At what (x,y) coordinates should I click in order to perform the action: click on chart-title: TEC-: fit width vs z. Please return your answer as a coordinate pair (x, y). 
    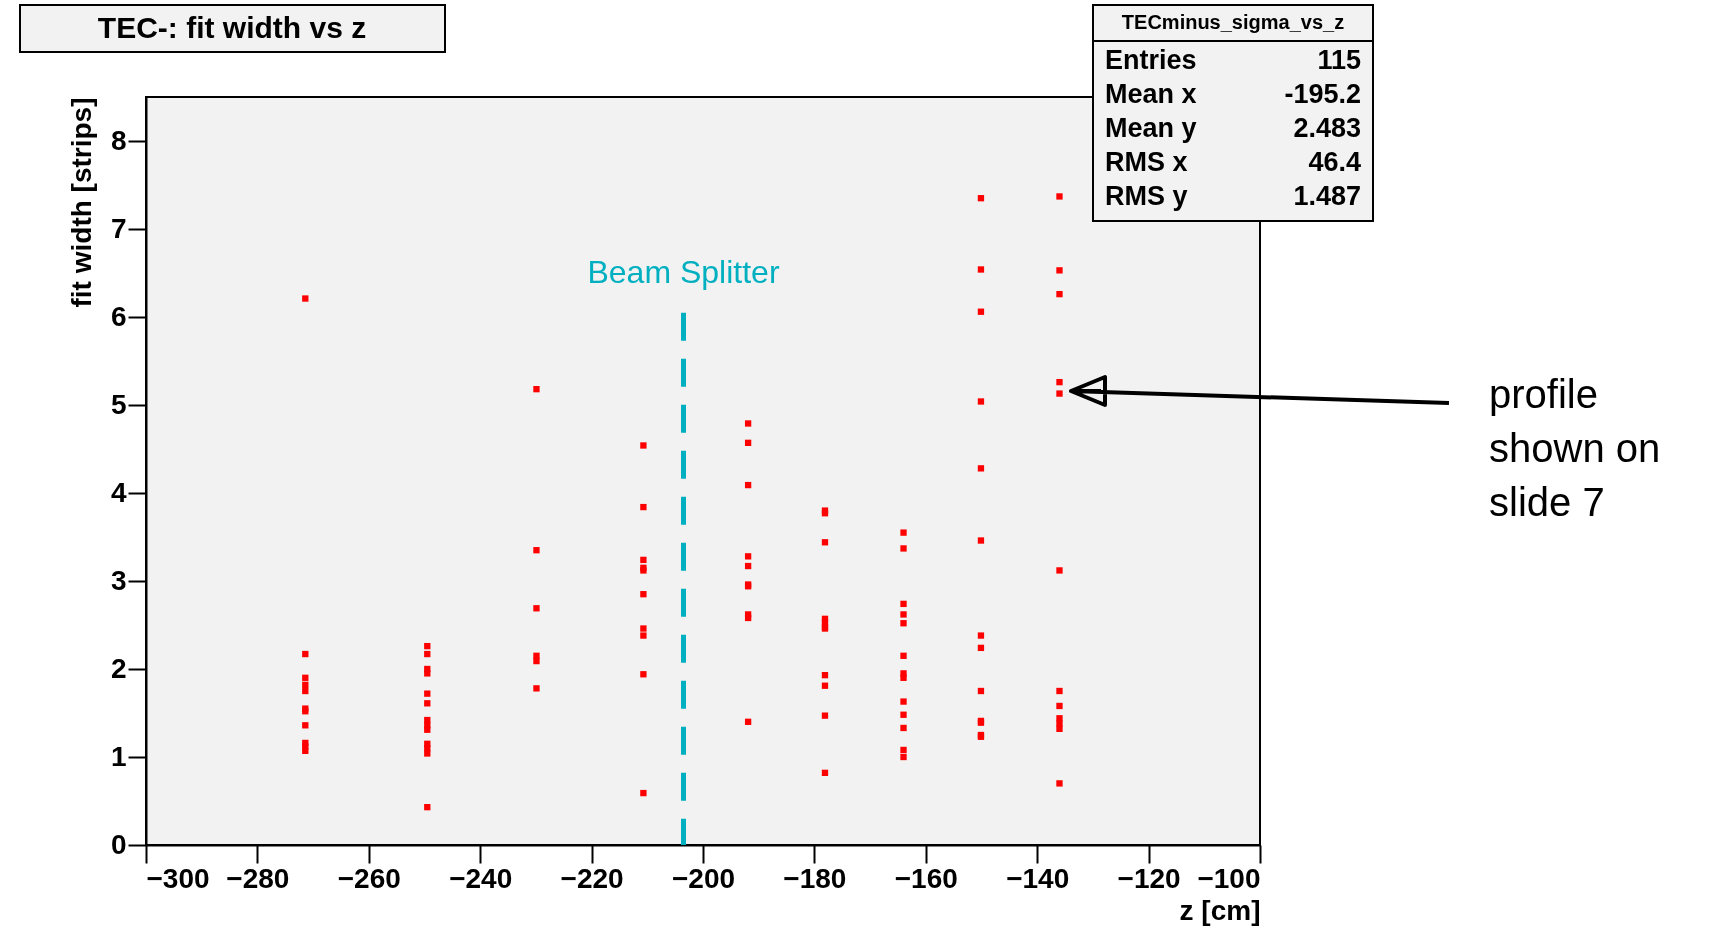
    Looking at the image, I should click on (232, 27).